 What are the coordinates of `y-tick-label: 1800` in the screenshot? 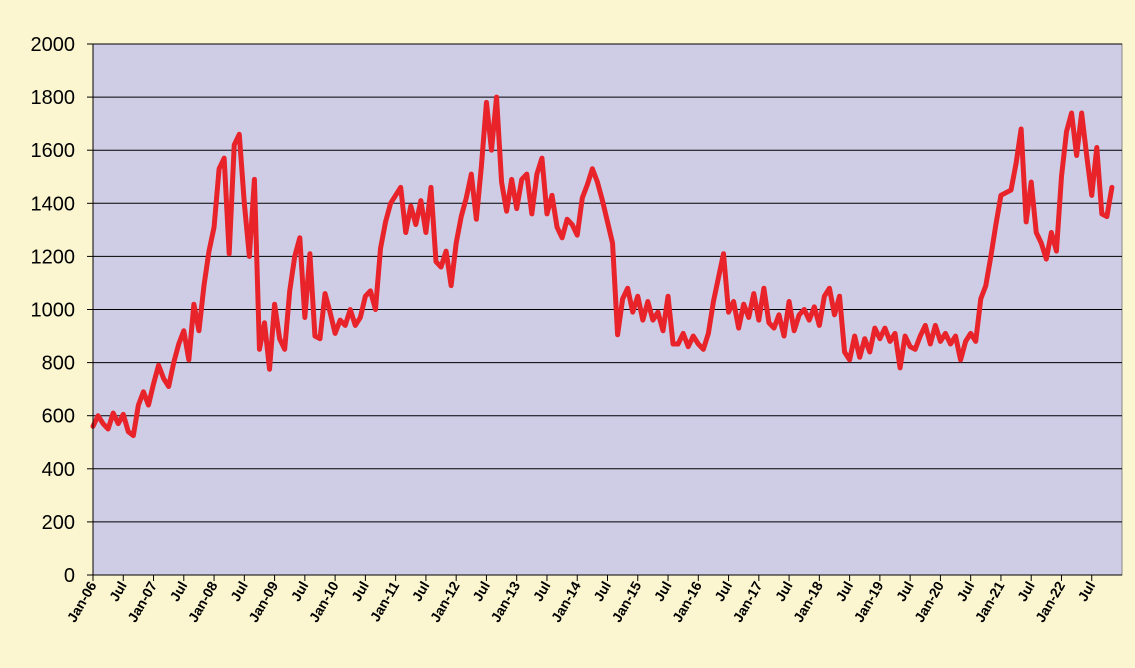 It's located at (53, 98).